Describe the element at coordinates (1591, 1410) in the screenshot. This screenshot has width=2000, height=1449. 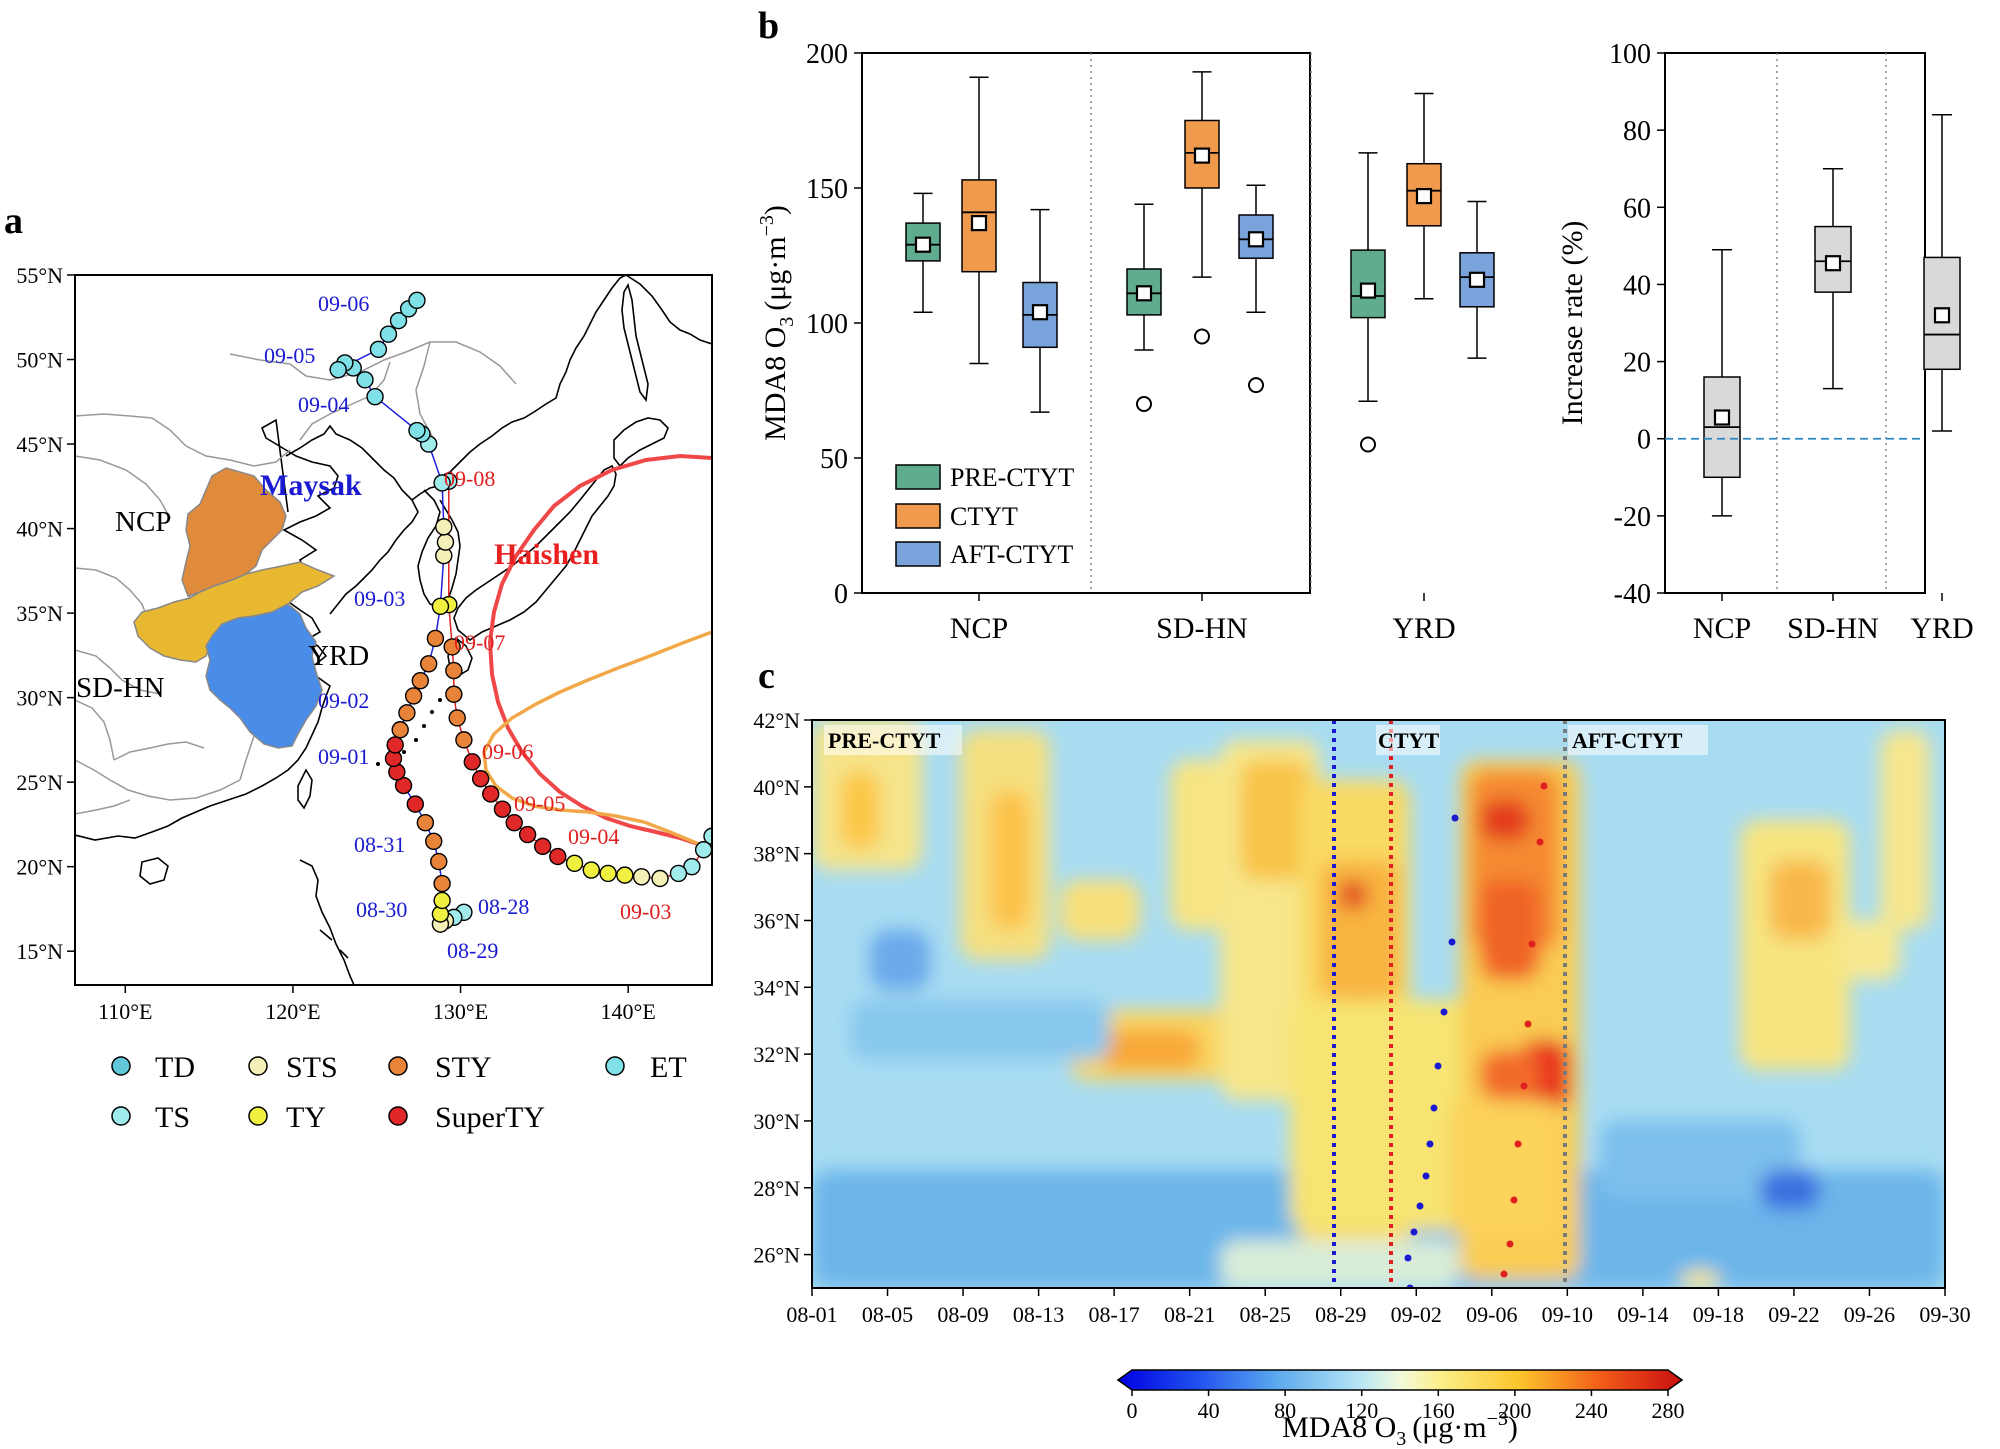
I see `colorbar-tick-label-6: 240` at that location.